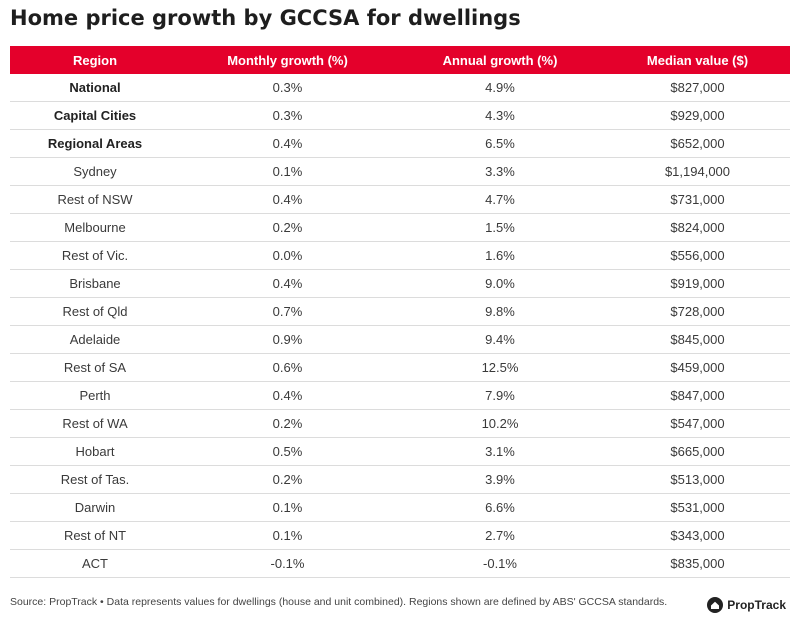 The width and height of the screenshot is (802, 632). What do you see at coordinates (697, 479) in the screenshot?
I see `median-value-cell: $513,000` at bounding box center [697, 479].